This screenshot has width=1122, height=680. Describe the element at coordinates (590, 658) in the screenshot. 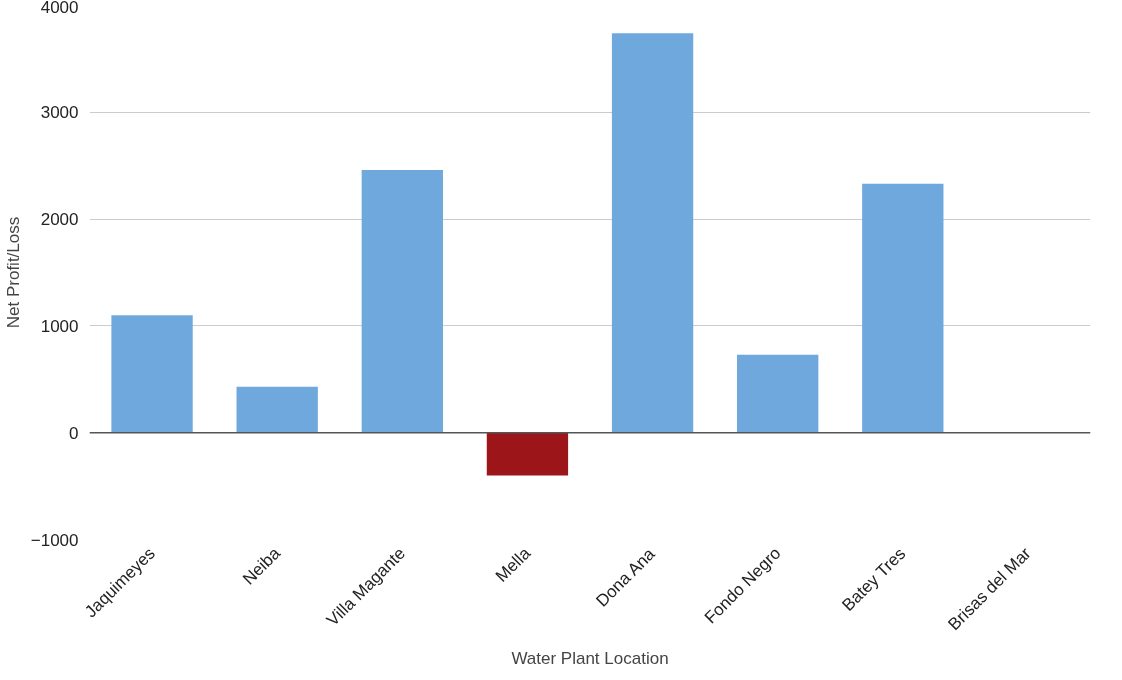

I see `x-axis-title: Water Plant Location` at that location.